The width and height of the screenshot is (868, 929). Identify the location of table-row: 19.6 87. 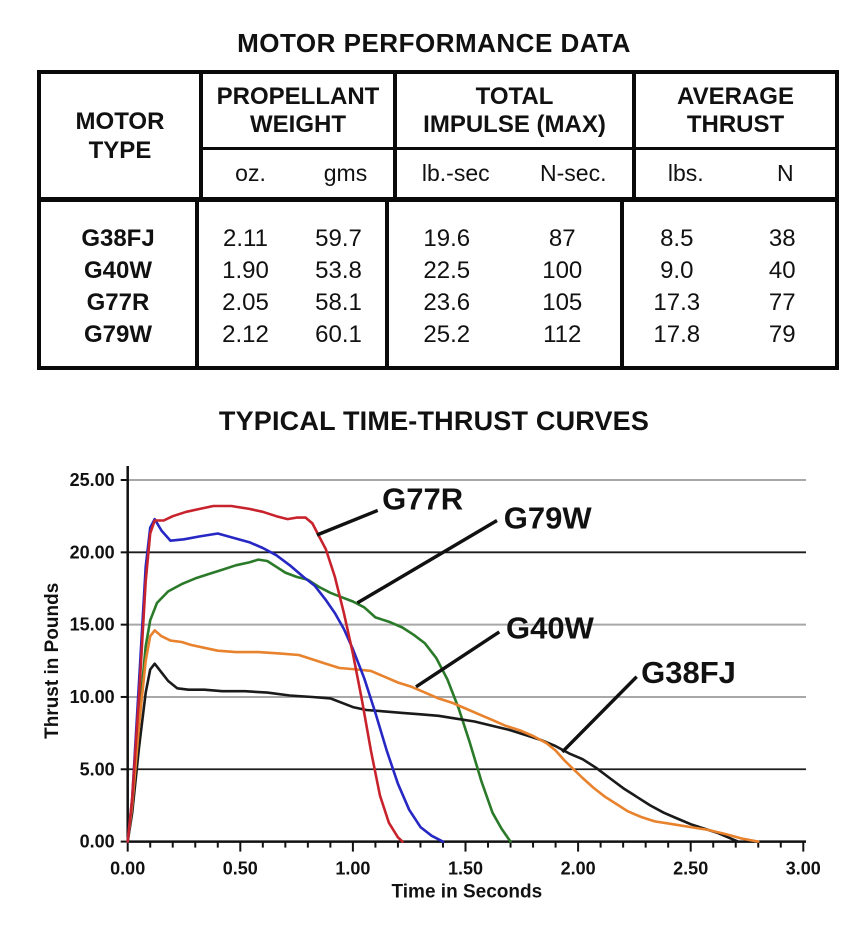
(504, 239).